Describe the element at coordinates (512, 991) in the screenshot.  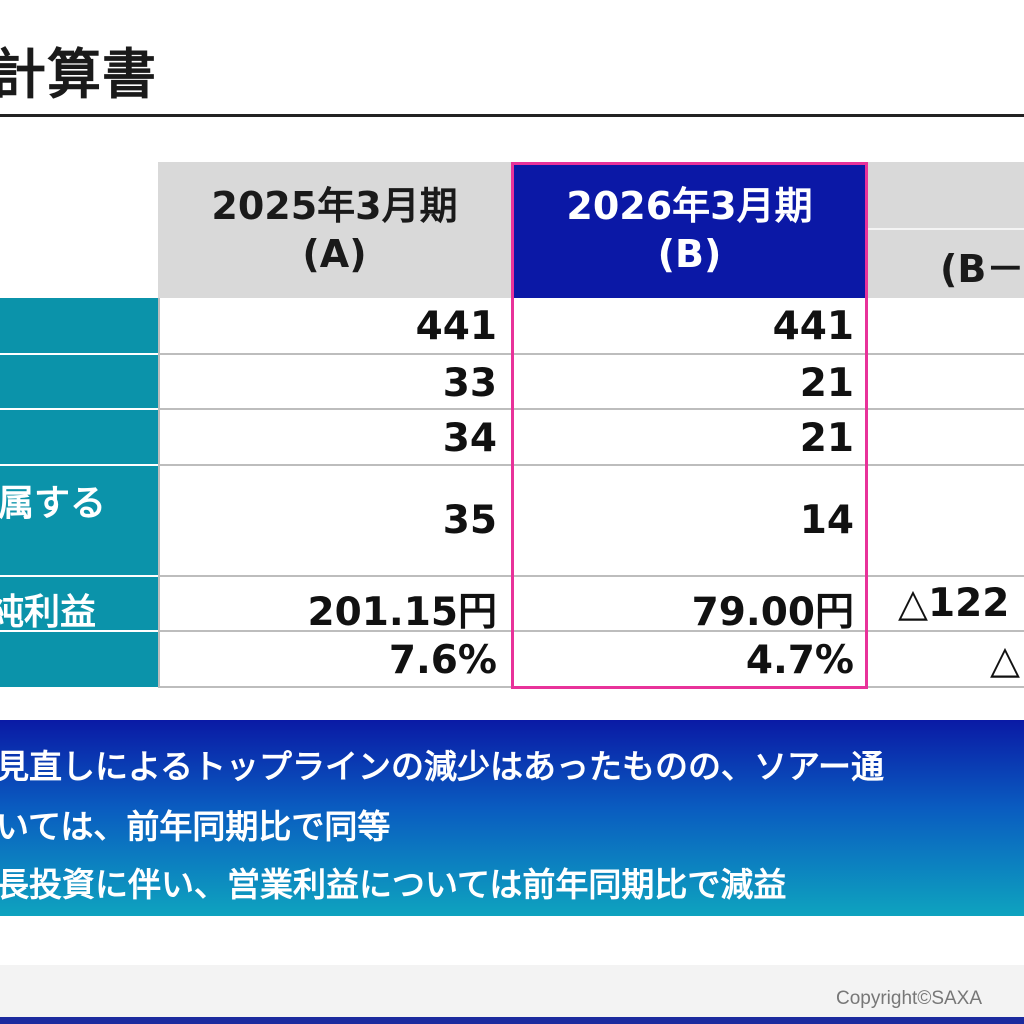
I see `footer-band` at that location.